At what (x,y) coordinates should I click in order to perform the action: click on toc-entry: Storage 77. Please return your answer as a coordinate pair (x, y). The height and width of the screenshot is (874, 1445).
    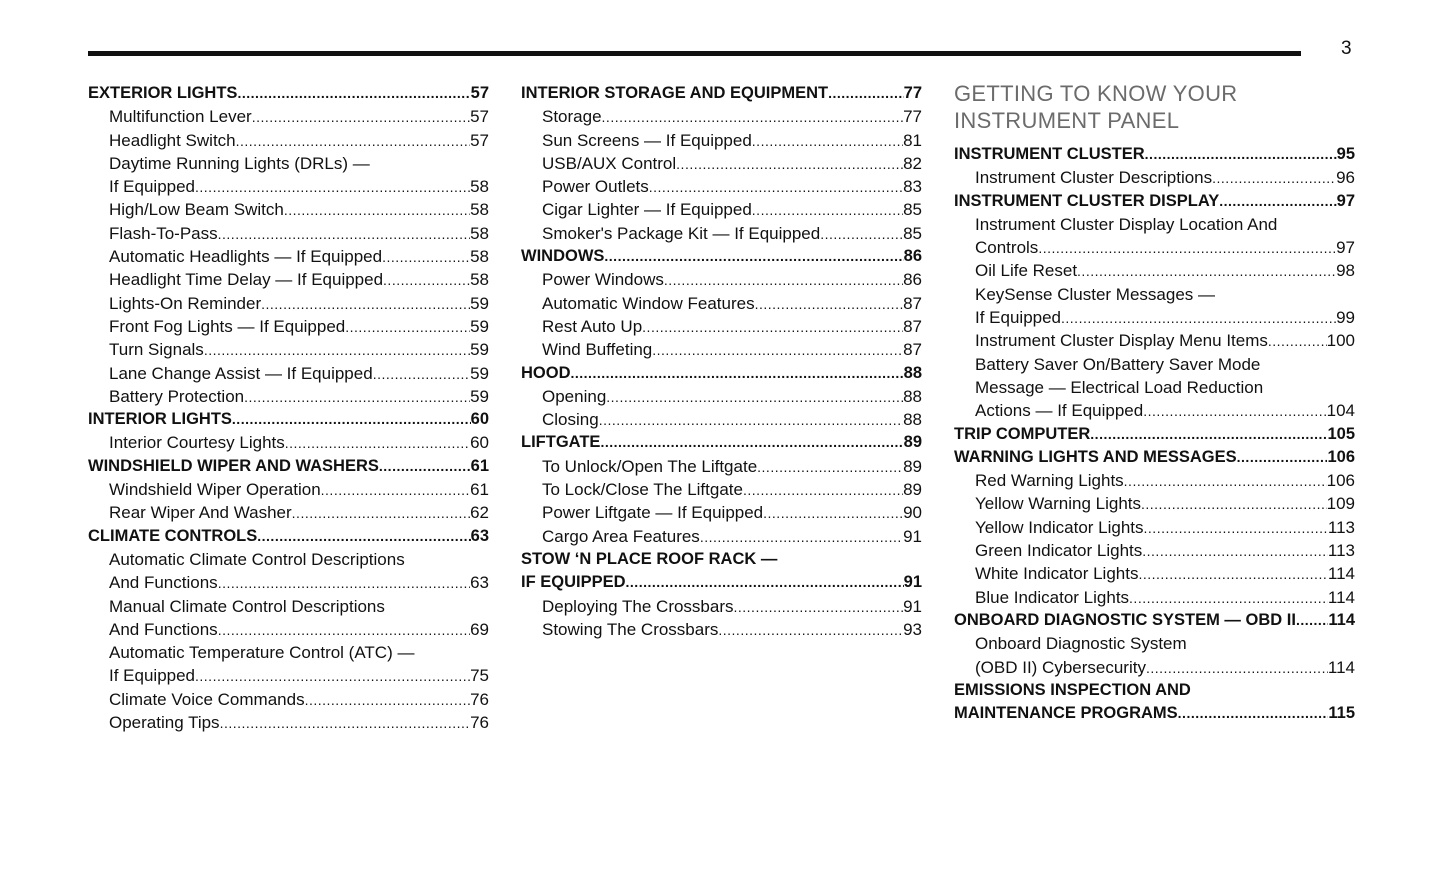
    Looking at the image, I should click on (721, 116).